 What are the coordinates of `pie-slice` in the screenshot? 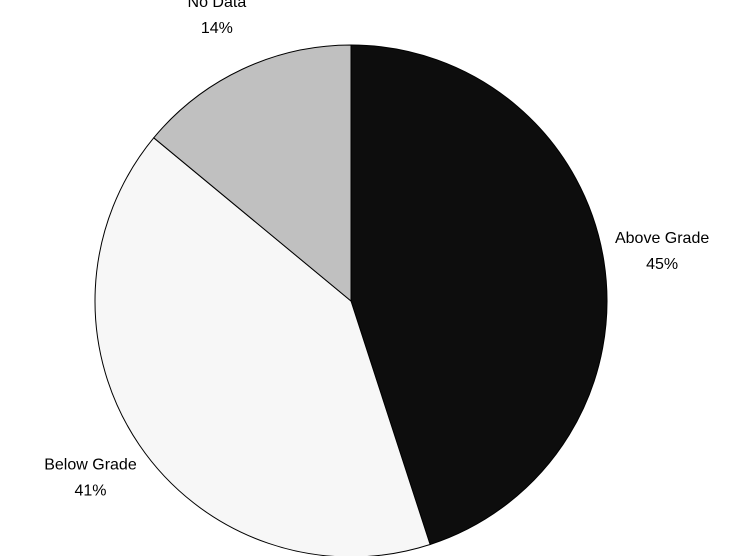 It's located at (252, 173).